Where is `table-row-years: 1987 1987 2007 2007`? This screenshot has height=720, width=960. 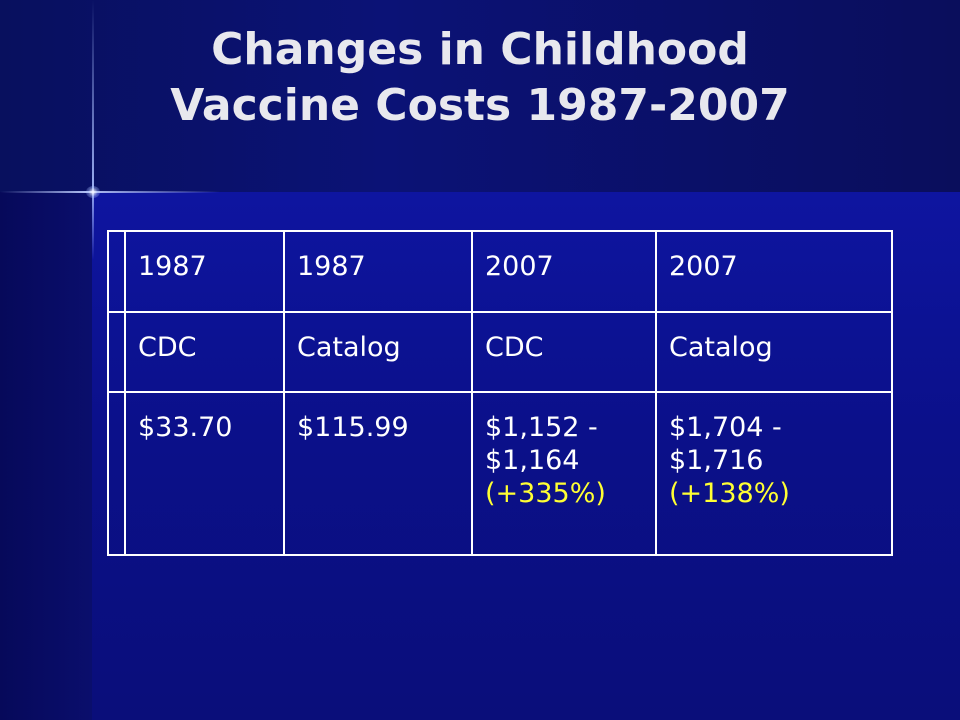
table-row-years: 1987 1987 2007 2007 is located at coordinates (500, 271).